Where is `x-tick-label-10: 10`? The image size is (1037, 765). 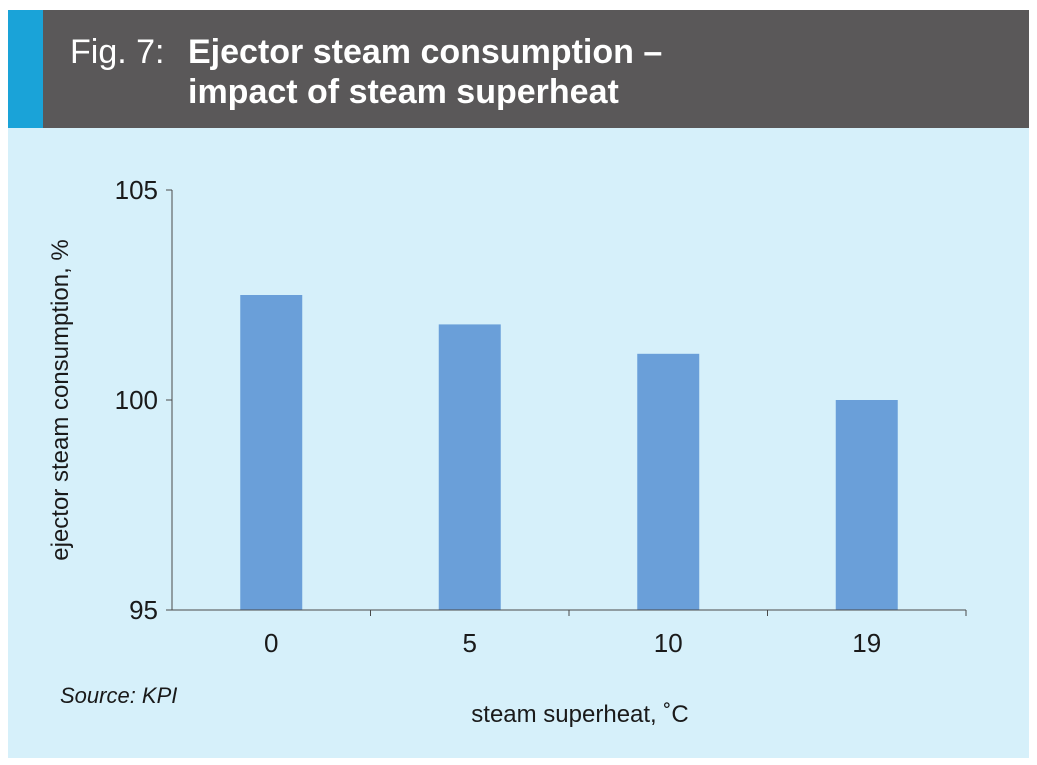 x-tick-label-10: 10 is located at coordinates (668, 643).